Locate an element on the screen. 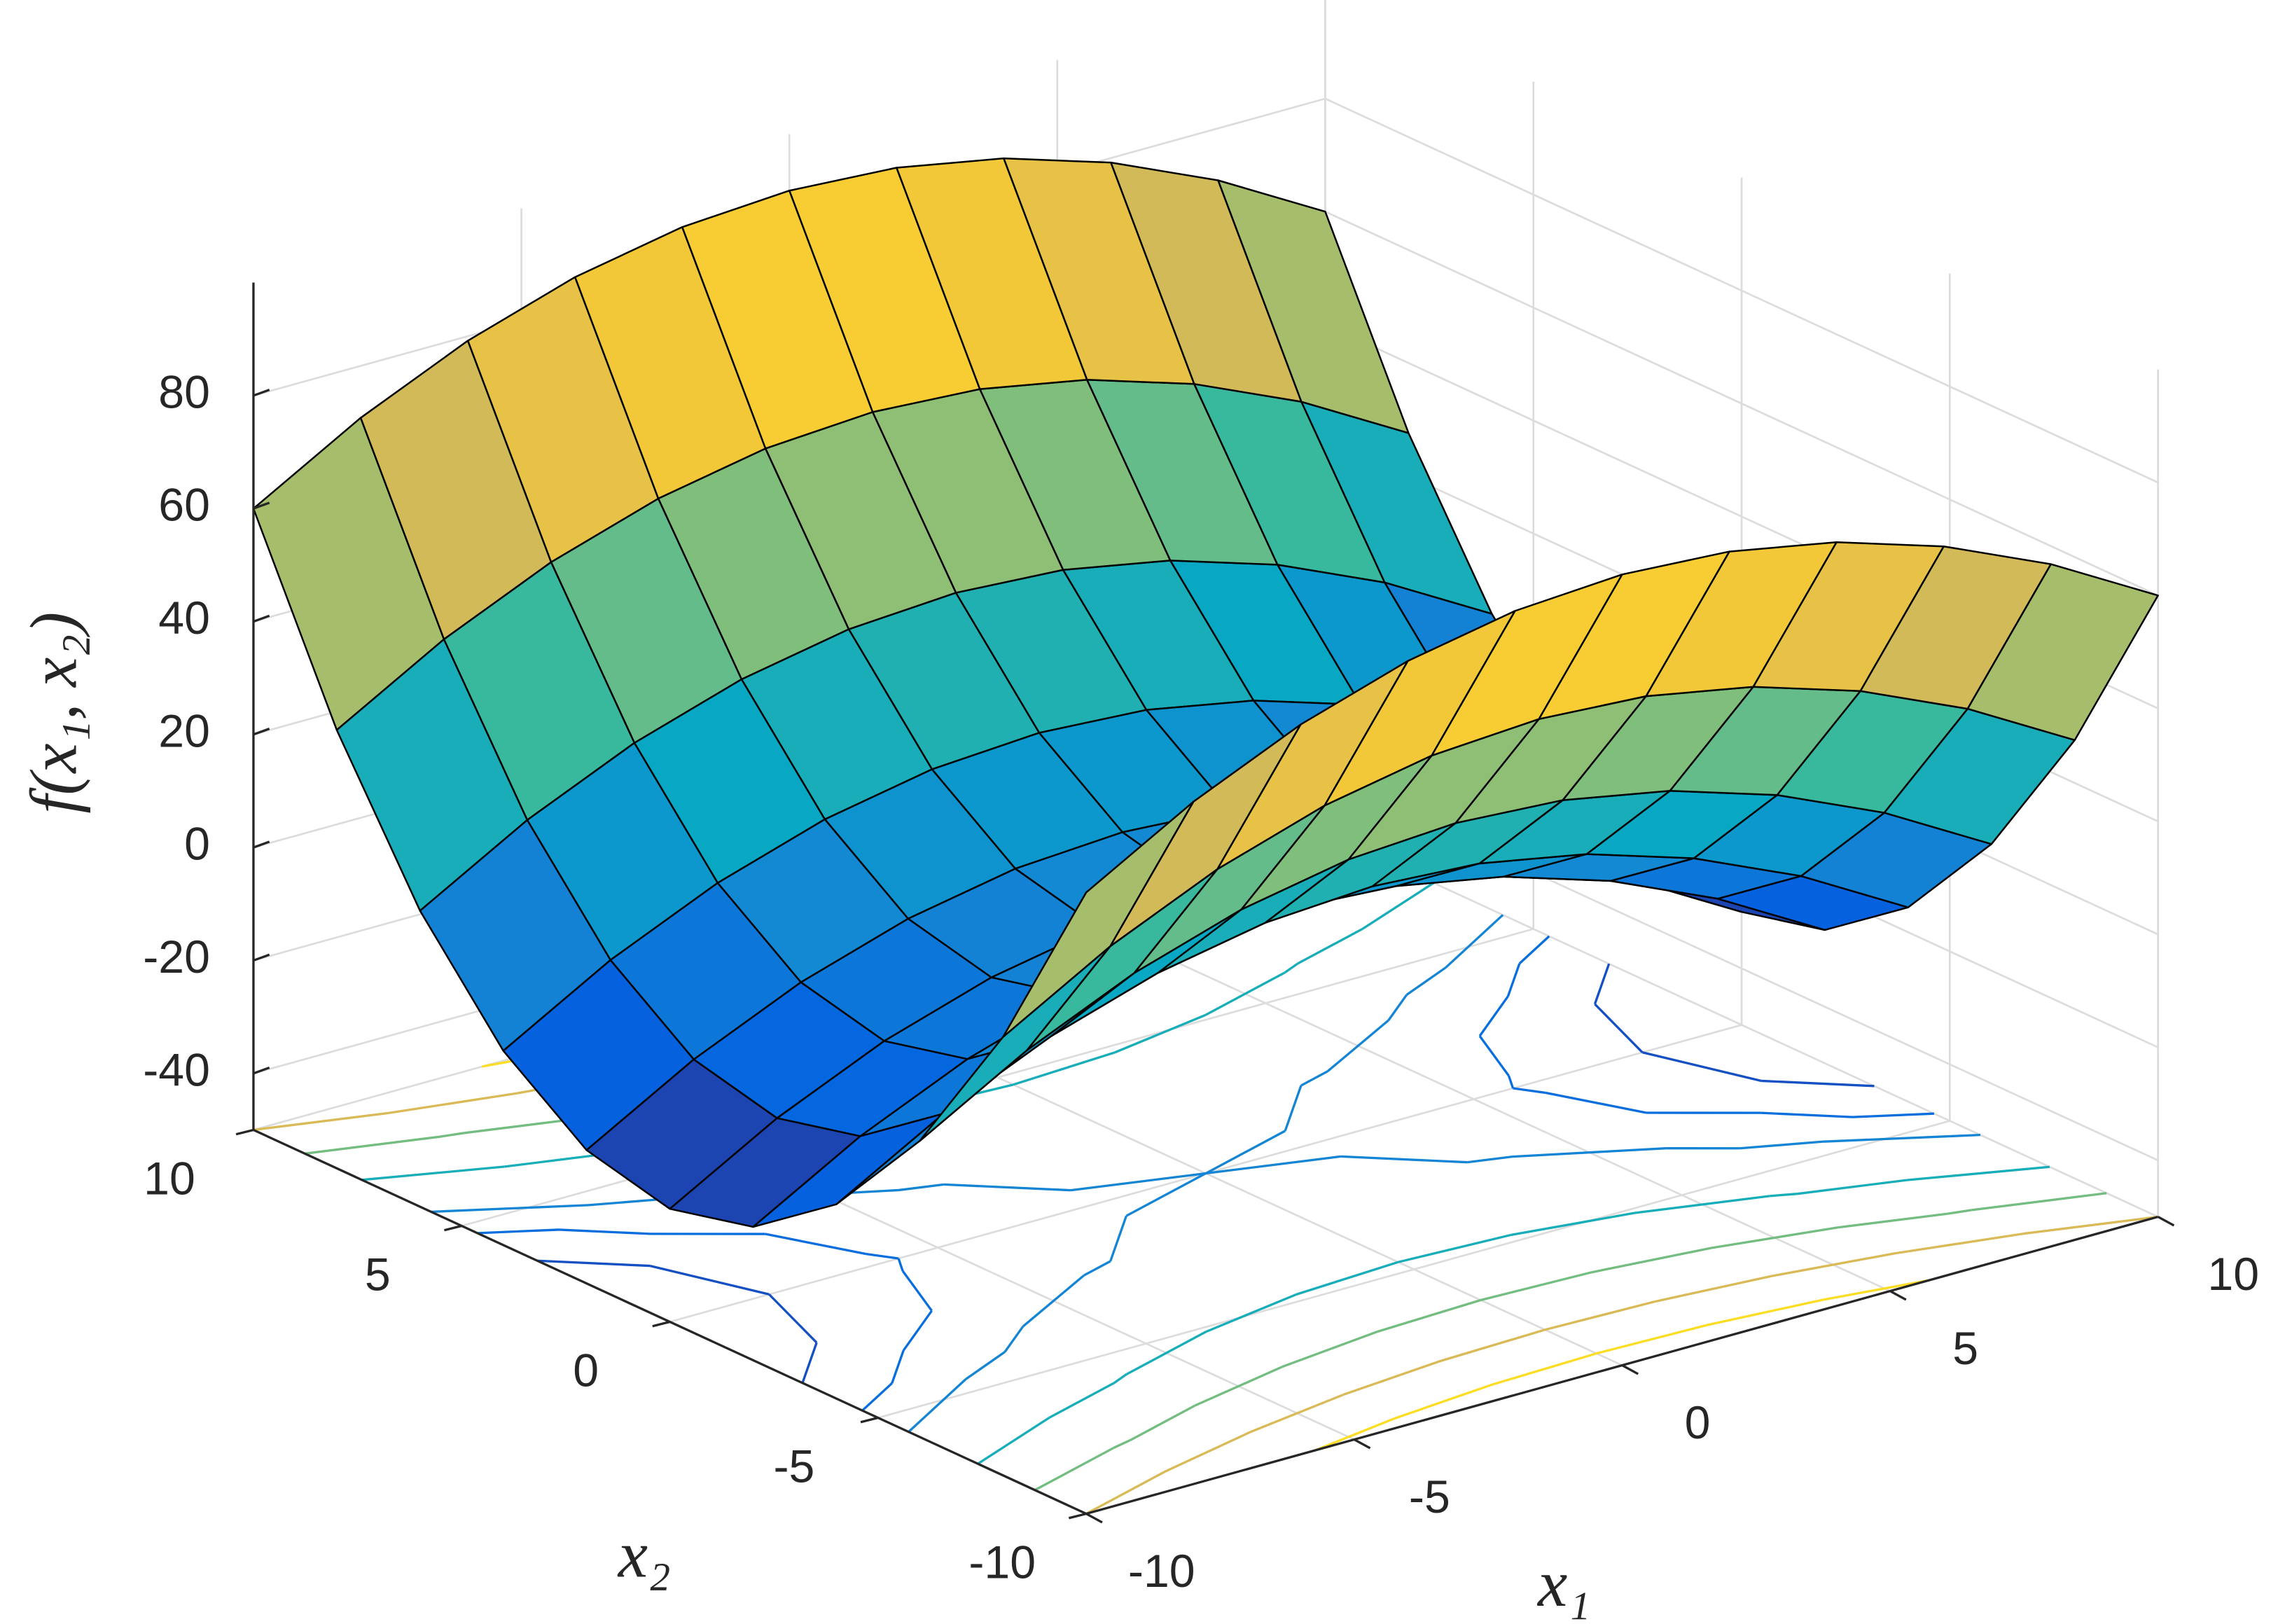 The height and width of the screenshot is (1624, 2271). z-tick-label: -20 is located at coordinates (176, 957).